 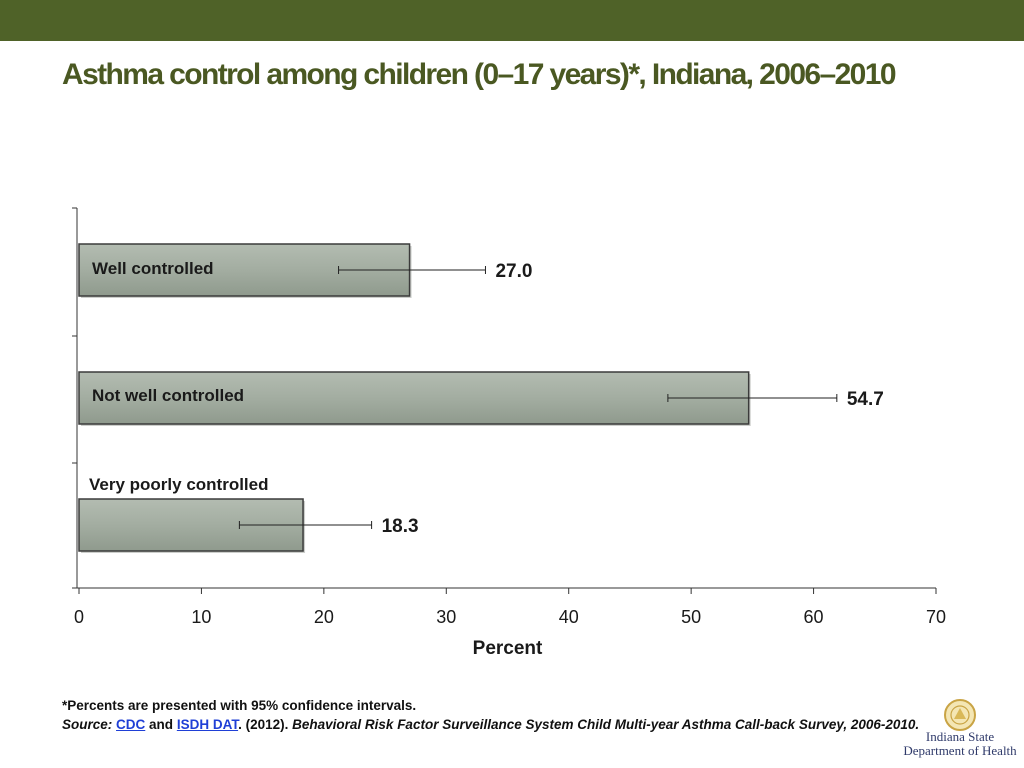 I want to click on logo-text: Indiana State Department of Health, so click(x=960, y=744).